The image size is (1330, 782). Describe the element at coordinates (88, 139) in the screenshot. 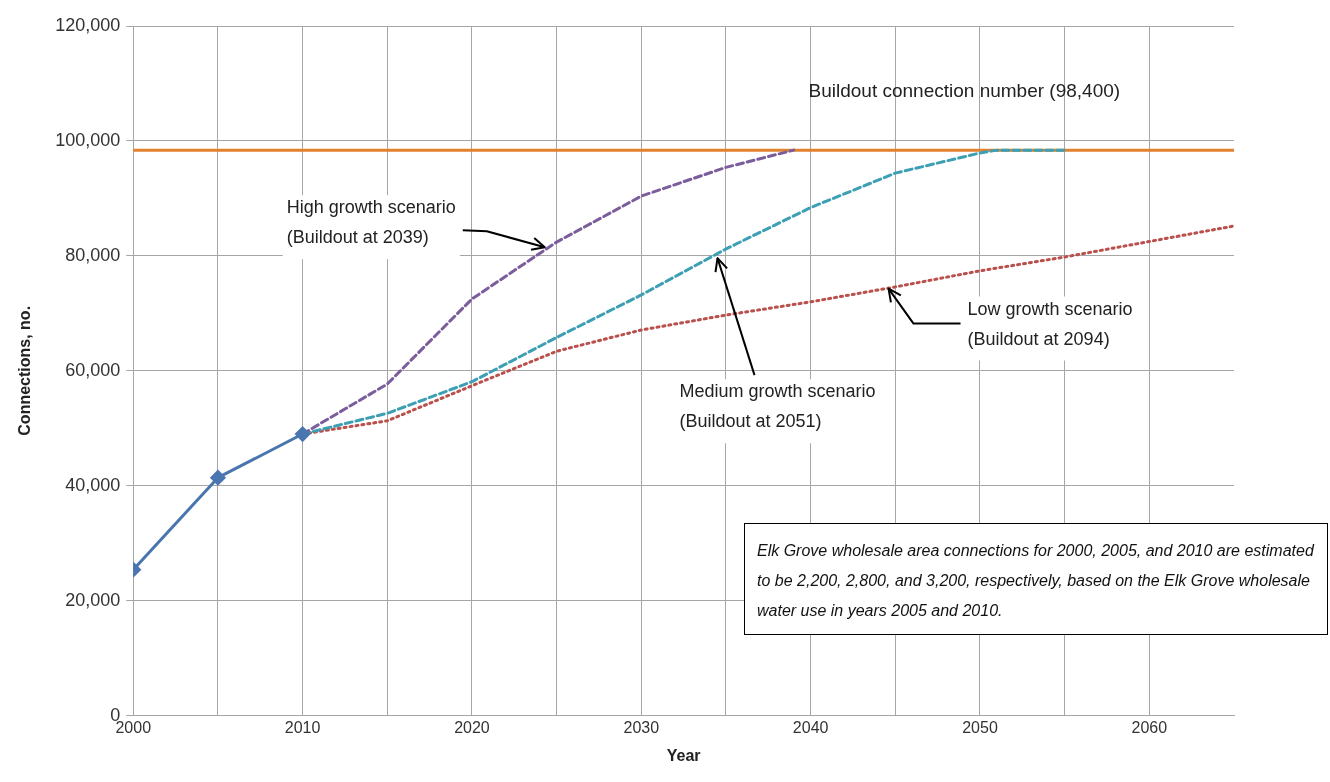

I see `y-tick-label: 100,000` at that location.